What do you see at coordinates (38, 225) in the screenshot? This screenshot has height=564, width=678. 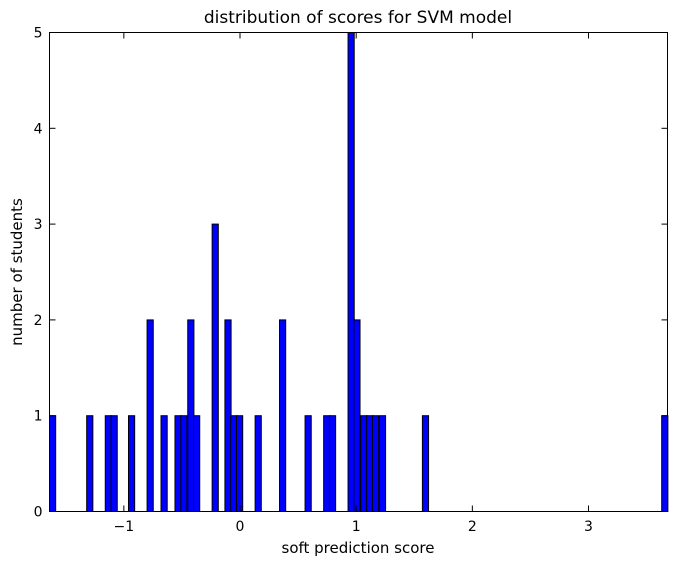 I see `y-tick-label: 3` at bounding box center [38, 225].